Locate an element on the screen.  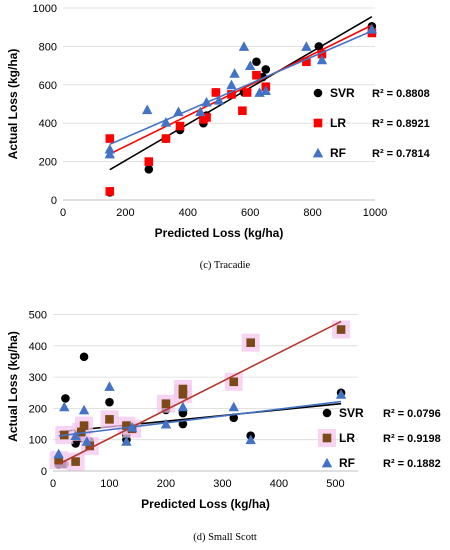
r2-label-rf: R² = 0.1882 is located at coordinates (412, 464).